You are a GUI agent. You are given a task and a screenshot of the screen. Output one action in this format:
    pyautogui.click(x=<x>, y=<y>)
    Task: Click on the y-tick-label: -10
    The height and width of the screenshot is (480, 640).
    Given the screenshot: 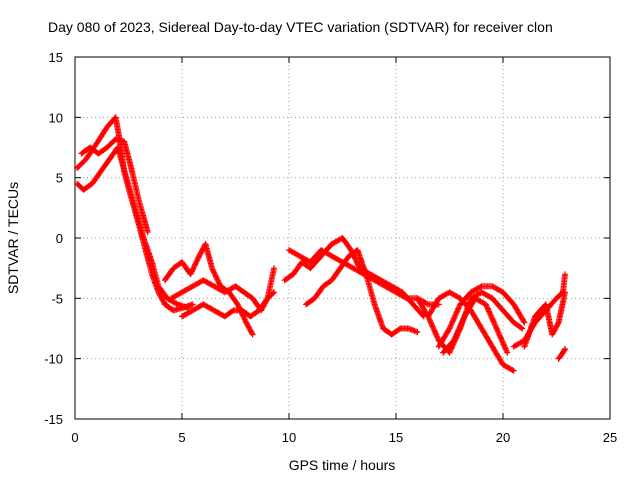 What is the action you would take?
    pyautogui.click(x=53, y=359)
    